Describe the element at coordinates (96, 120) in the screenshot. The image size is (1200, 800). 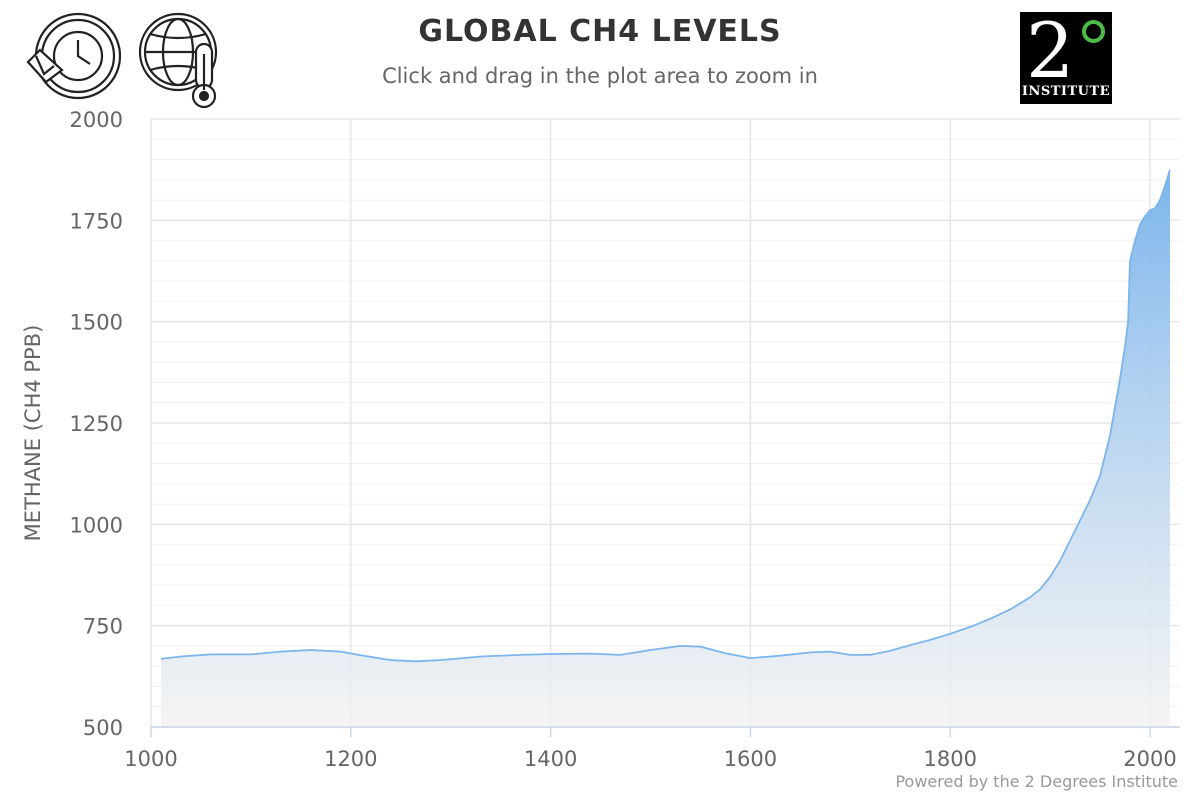
I see `y-tick-label: 2000` at that location.